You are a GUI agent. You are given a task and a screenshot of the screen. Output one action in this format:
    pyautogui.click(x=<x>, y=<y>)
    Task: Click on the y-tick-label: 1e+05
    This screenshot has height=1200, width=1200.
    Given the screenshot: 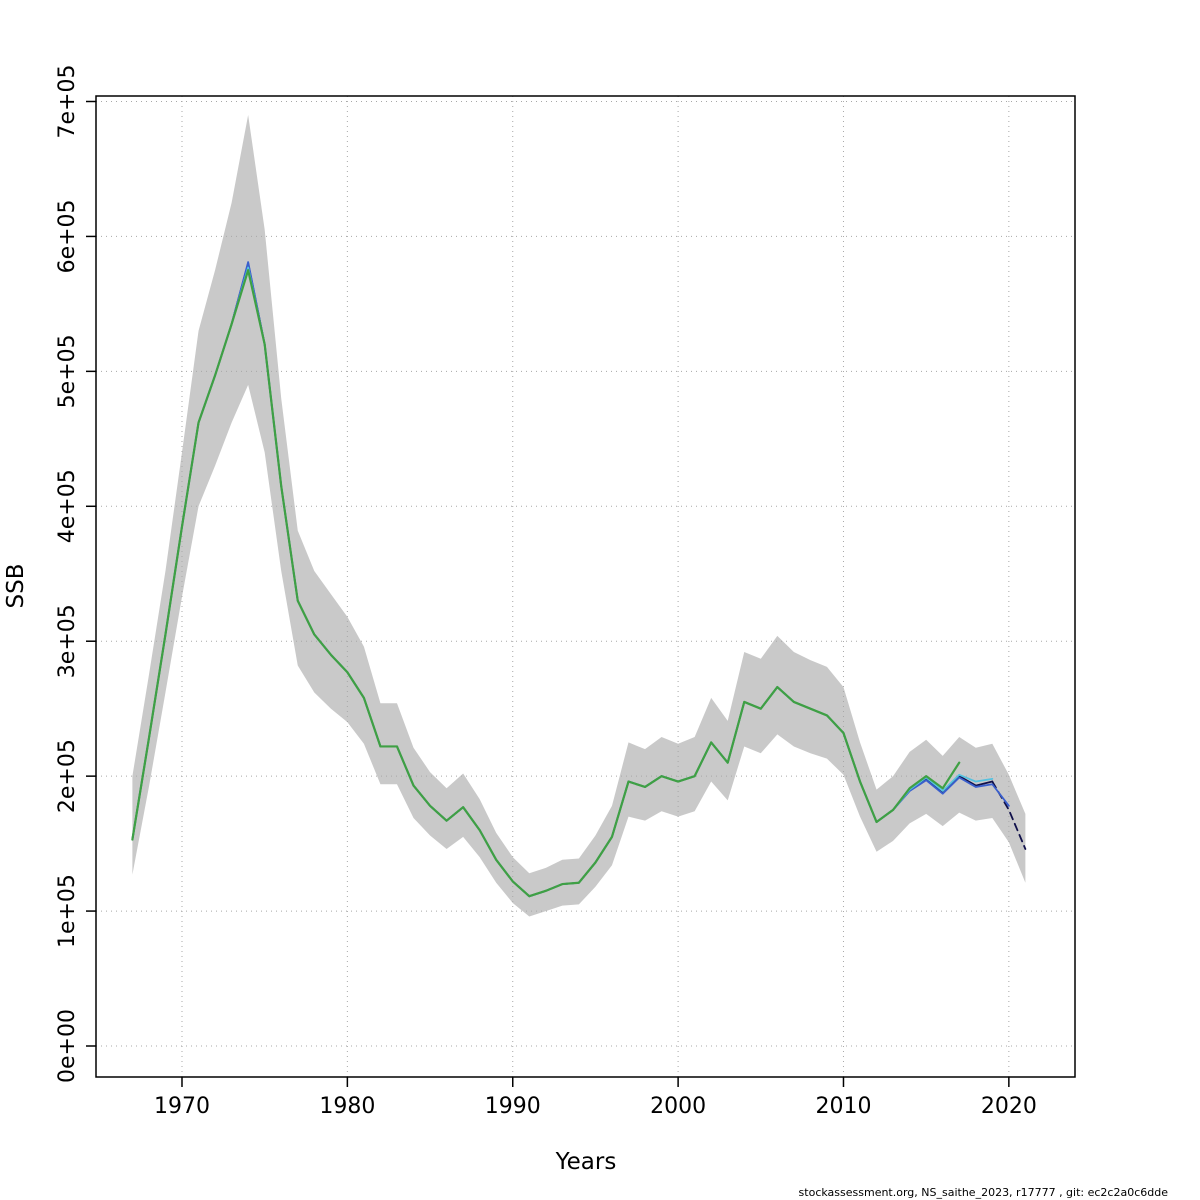 What is the action you would take?
    pyautogui.click(x=67, y=911)
    